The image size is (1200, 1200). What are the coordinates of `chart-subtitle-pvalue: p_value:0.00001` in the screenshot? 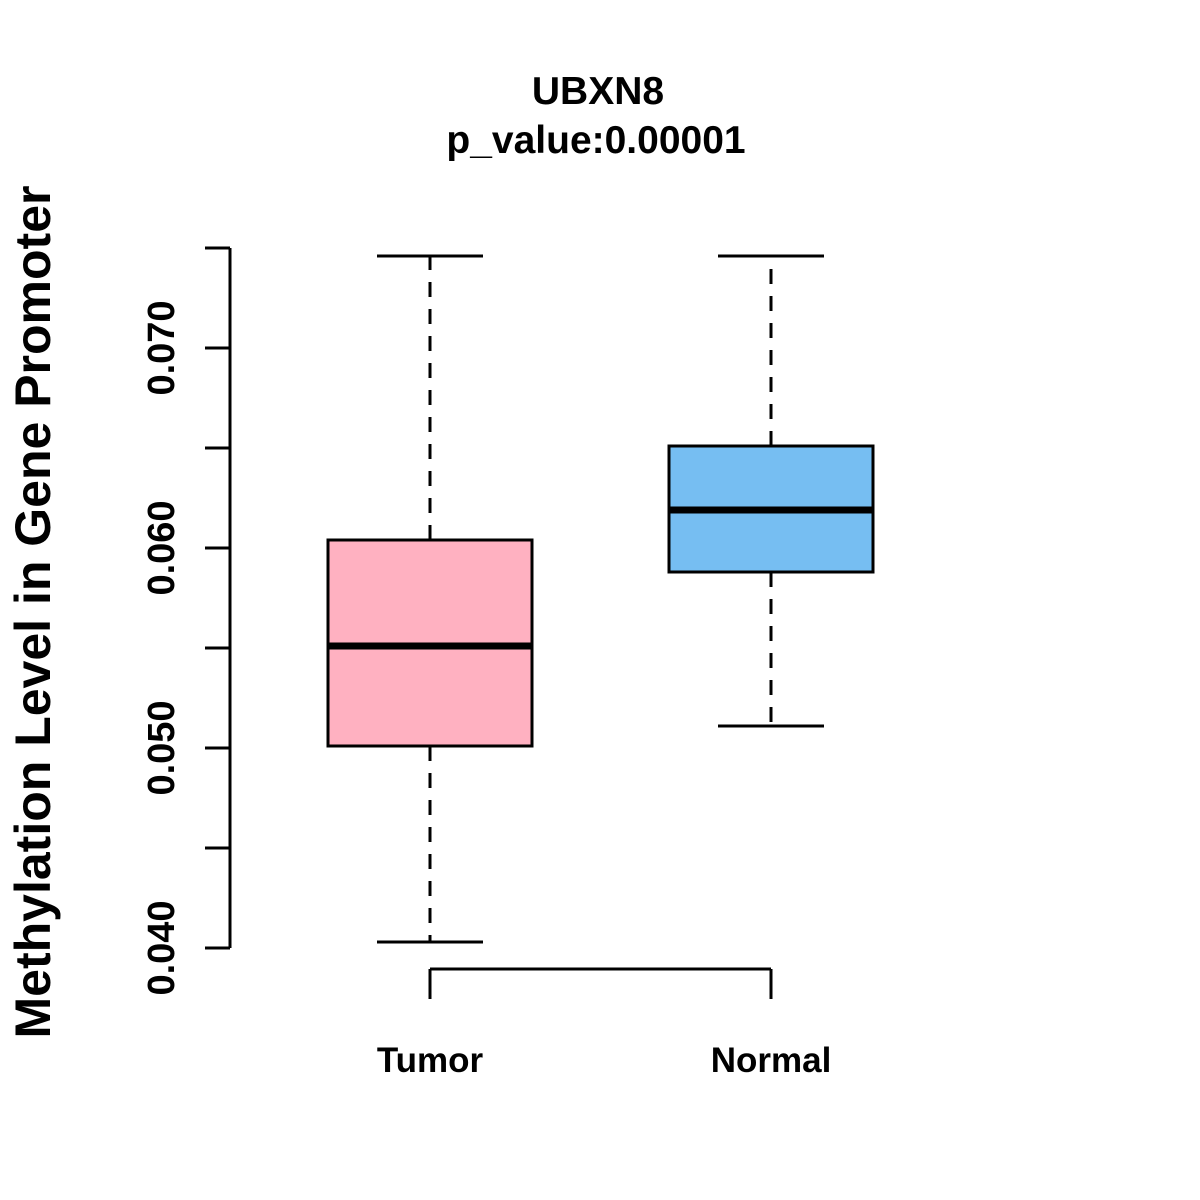 It's located at (595, 140).